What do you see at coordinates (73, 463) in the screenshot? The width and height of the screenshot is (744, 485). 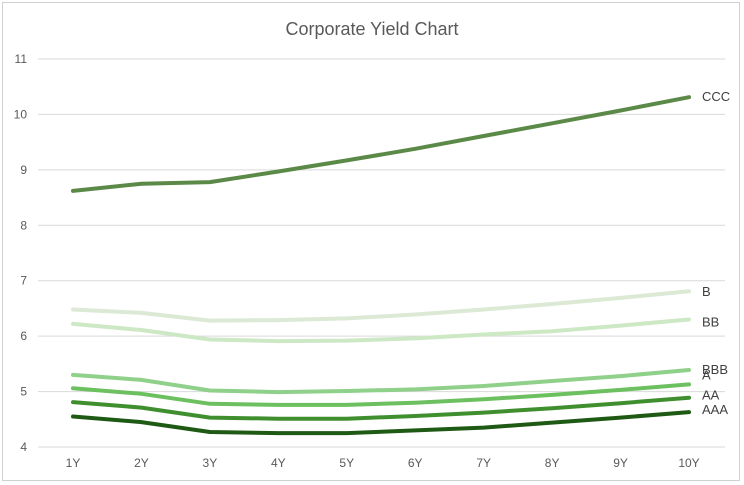 I see `x-tick-label: 1Y` at bounding box center [73, 463].